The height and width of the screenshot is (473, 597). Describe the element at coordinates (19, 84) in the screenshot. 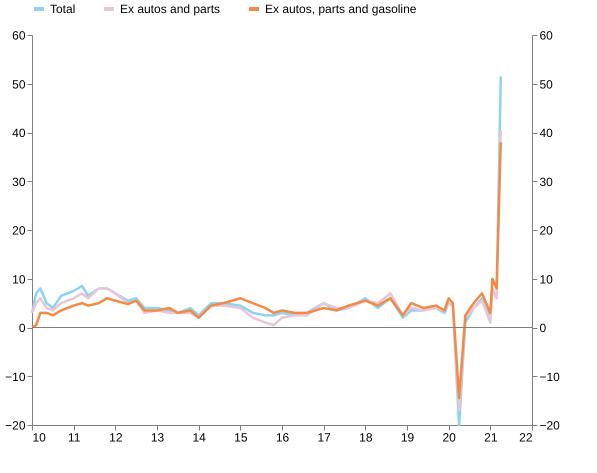

I see `y-tick-label: 50` at that location.